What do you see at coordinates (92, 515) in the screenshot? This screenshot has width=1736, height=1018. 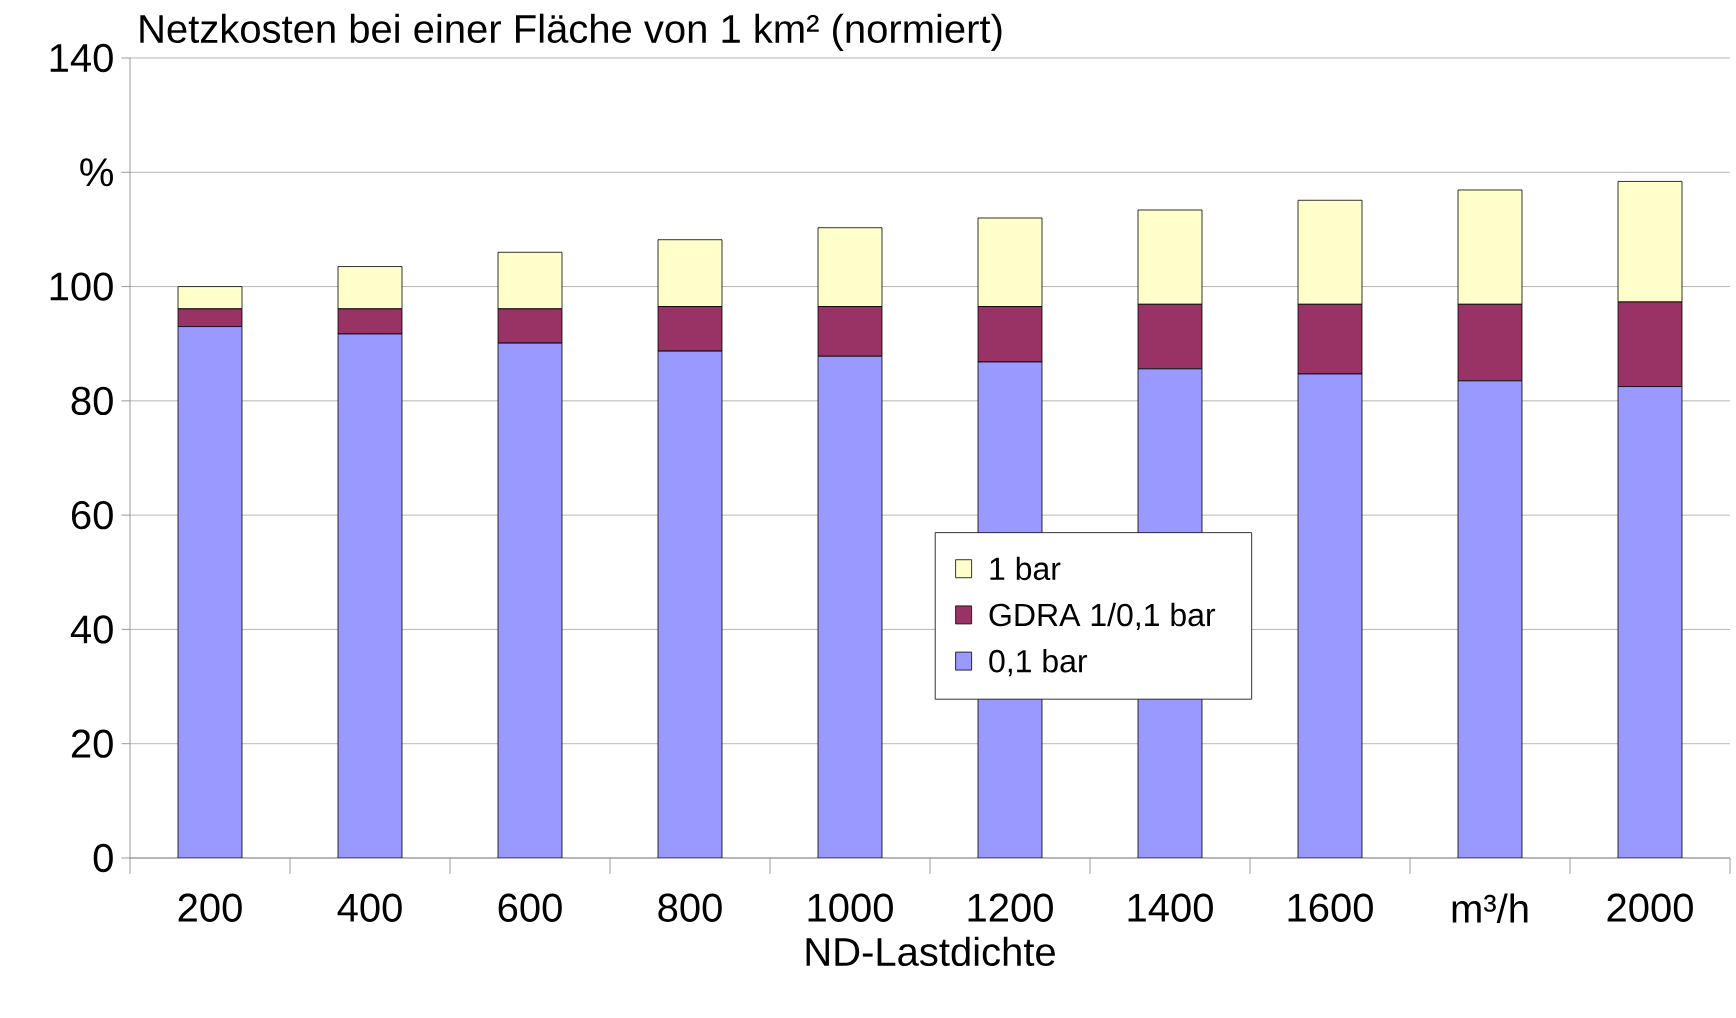 I see `y-tick-label: 60` at bounding box center [92, 515].